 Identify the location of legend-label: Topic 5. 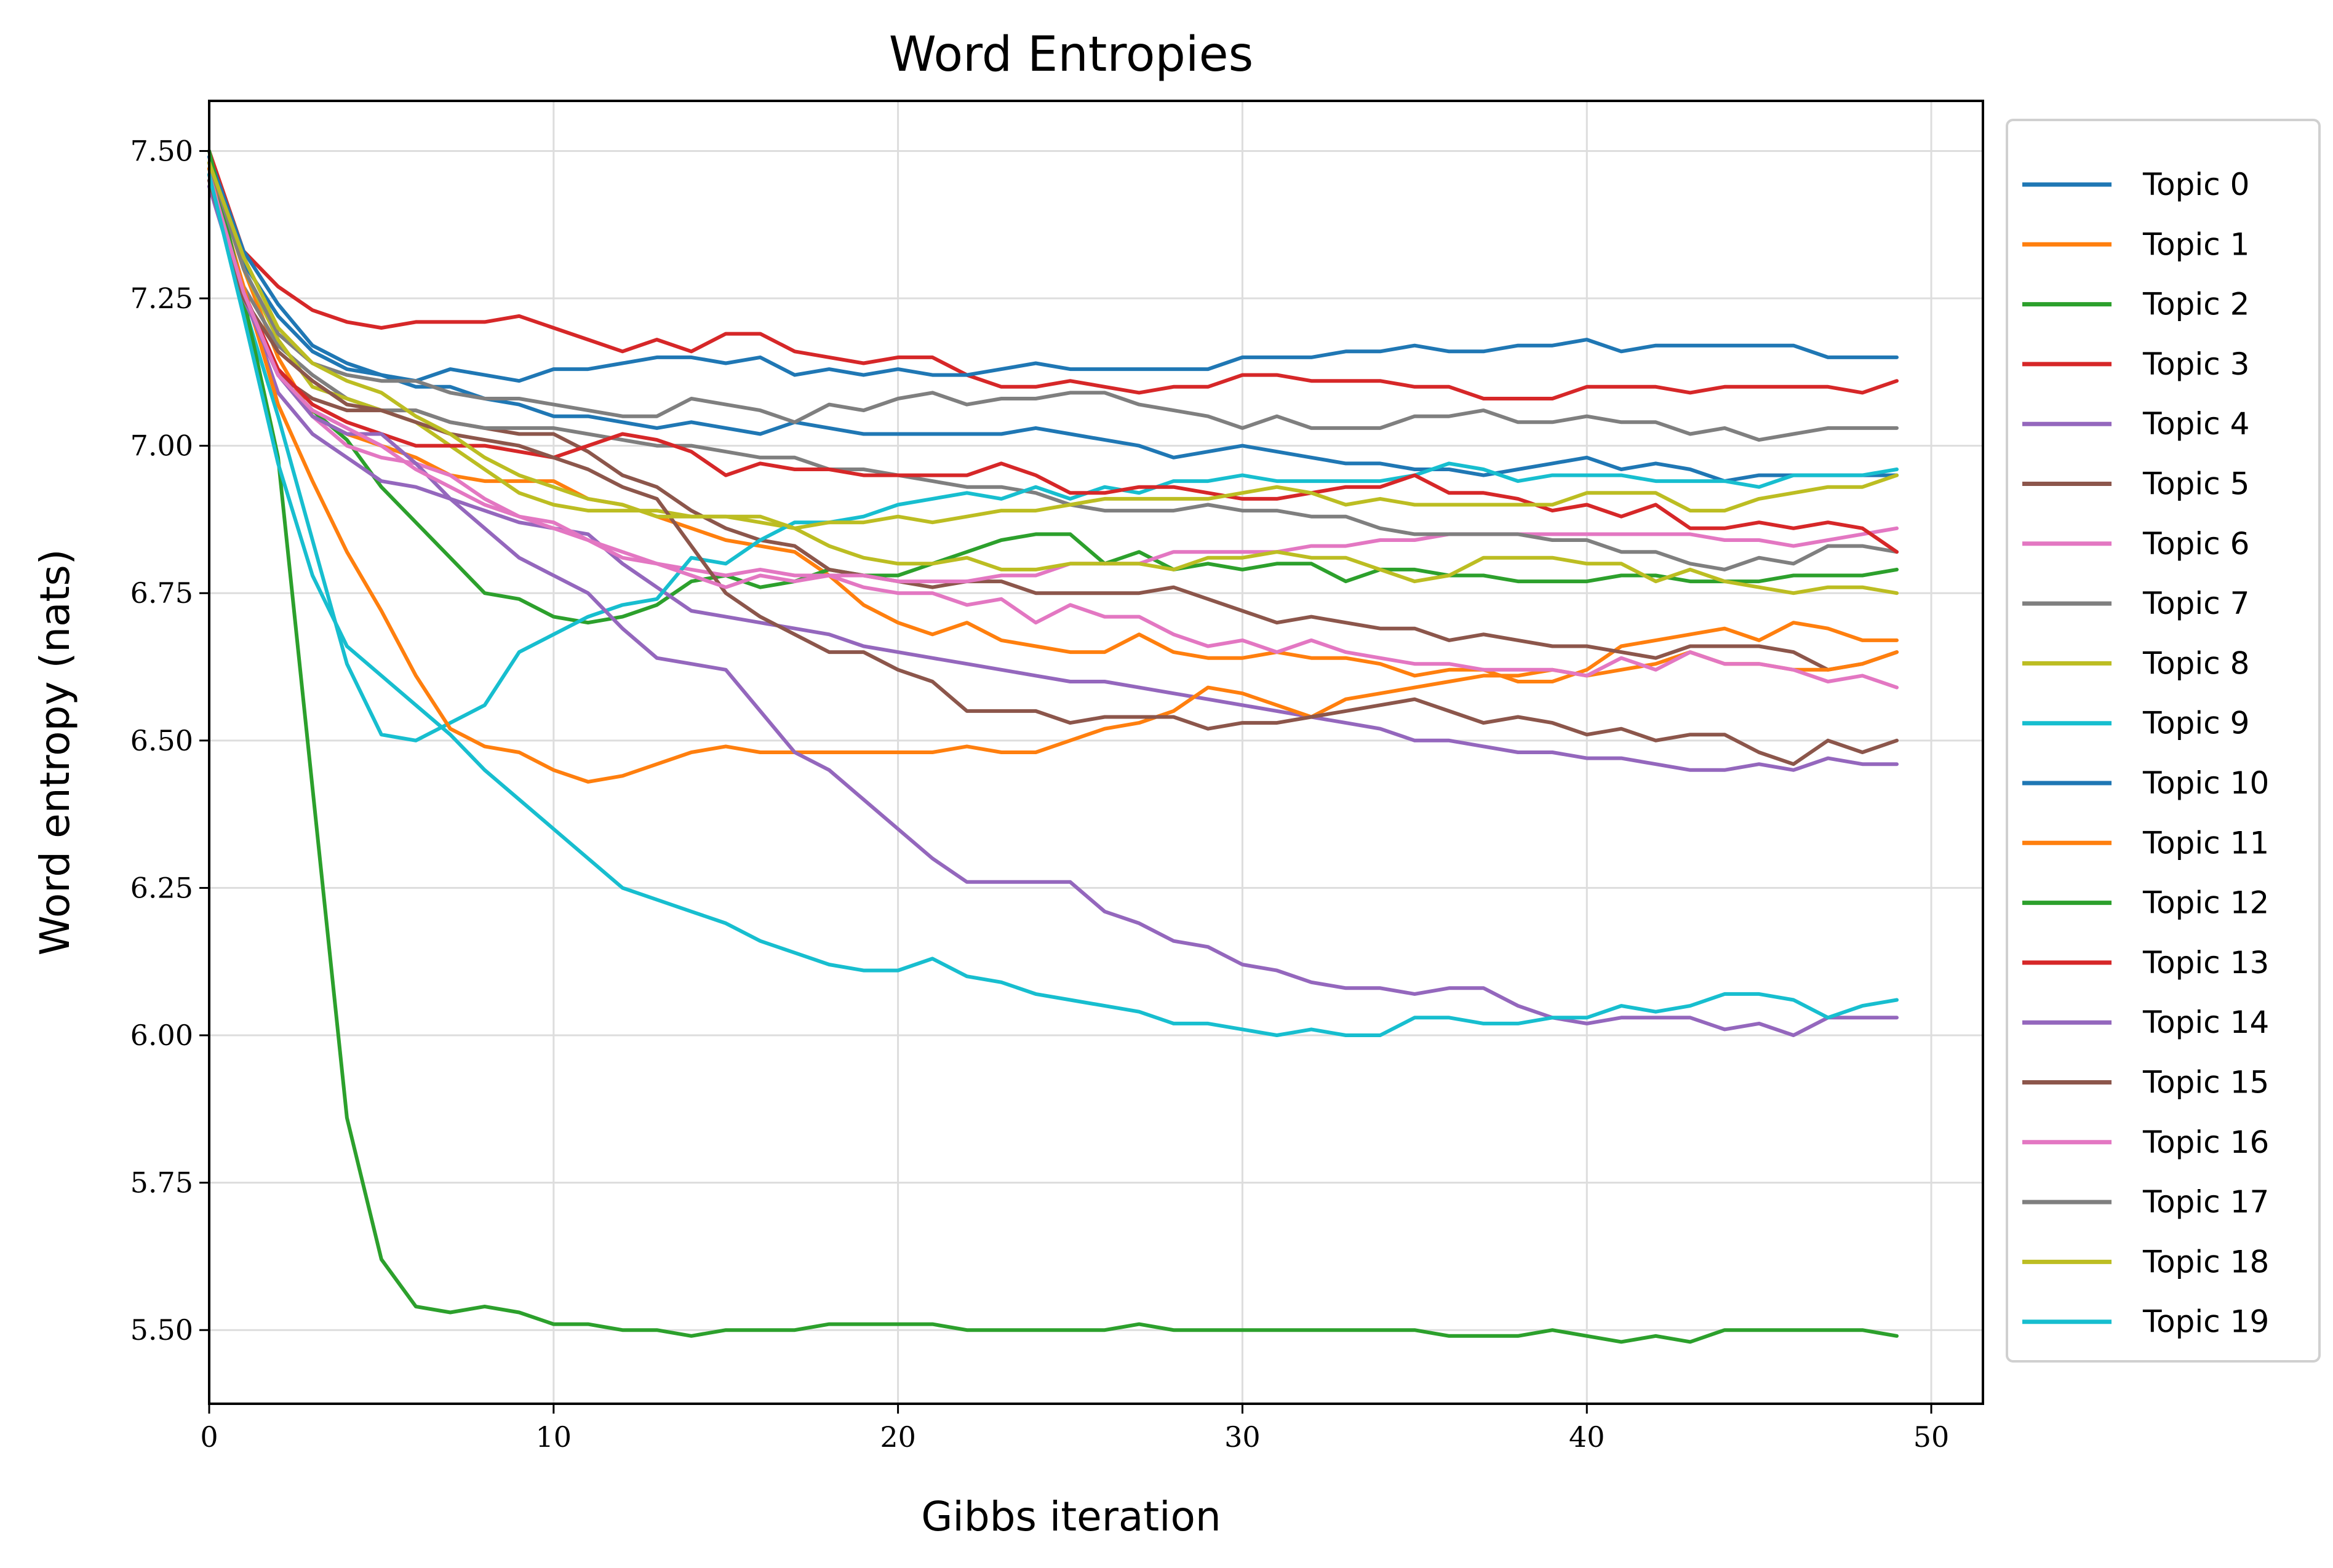
(2195, 484).